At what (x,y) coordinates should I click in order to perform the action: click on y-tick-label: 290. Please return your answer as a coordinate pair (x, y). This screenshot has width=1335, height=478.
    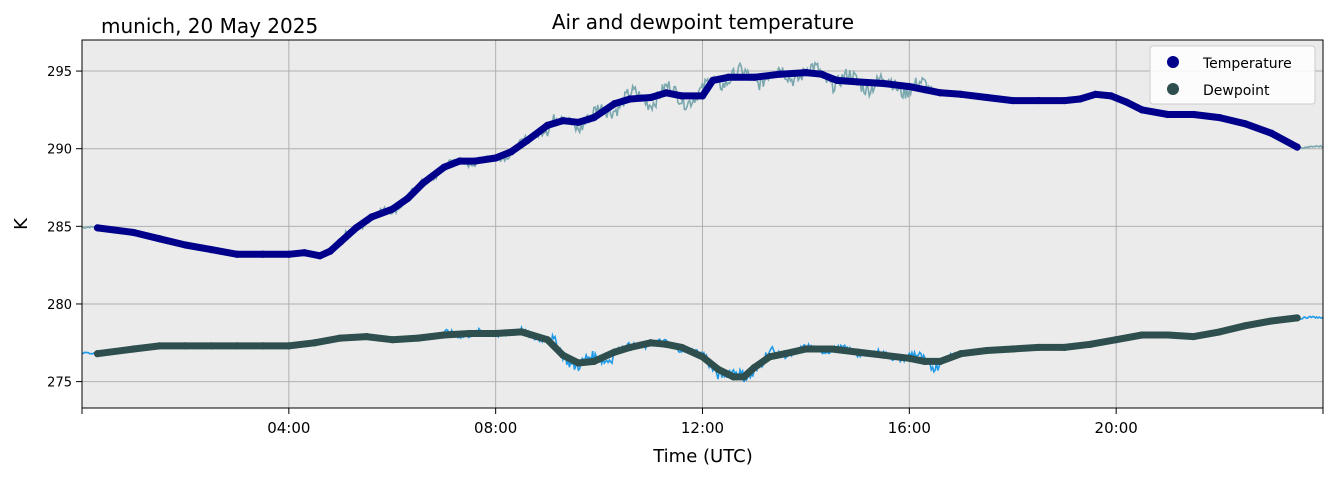
    Looking at the image, I should click on (59, 150).